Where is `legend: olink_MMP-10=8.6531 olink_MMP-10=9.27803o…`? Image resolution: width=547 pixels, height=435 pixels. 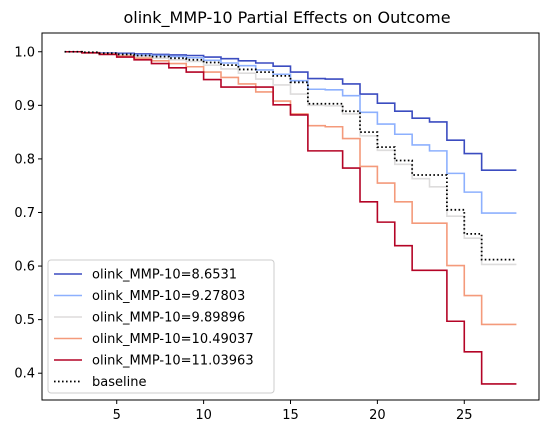 legend: olink_MMP-10=8.6531 olink_MMP-10=9.27803o… is located at coordinates (161, 326).